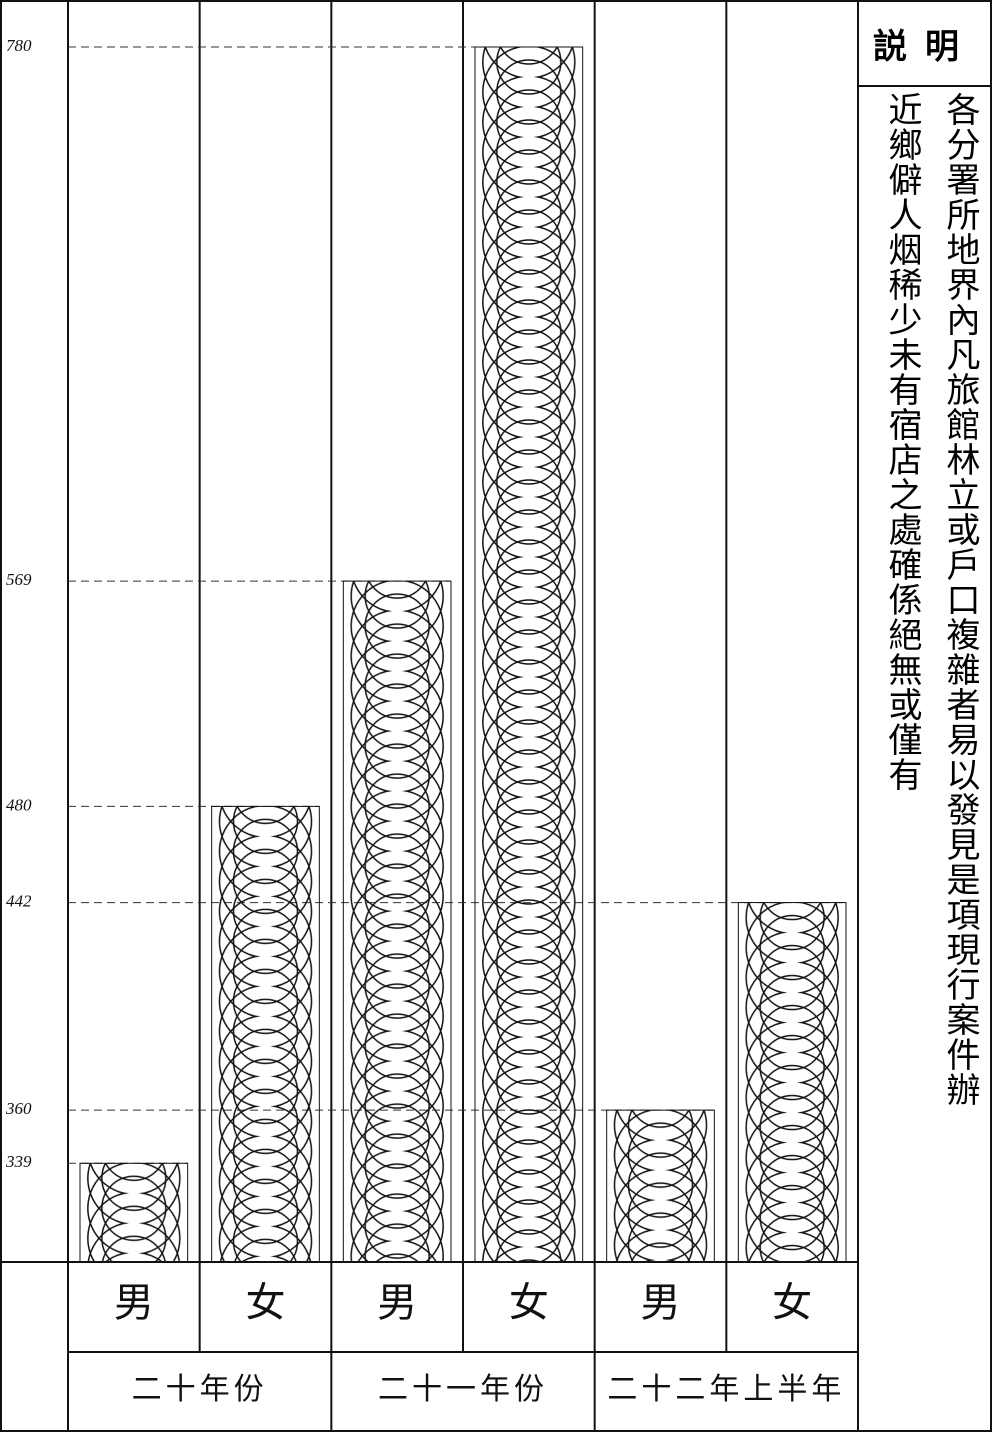  I want to click on group-label: 二十二年上半年, so click(726, 1389).